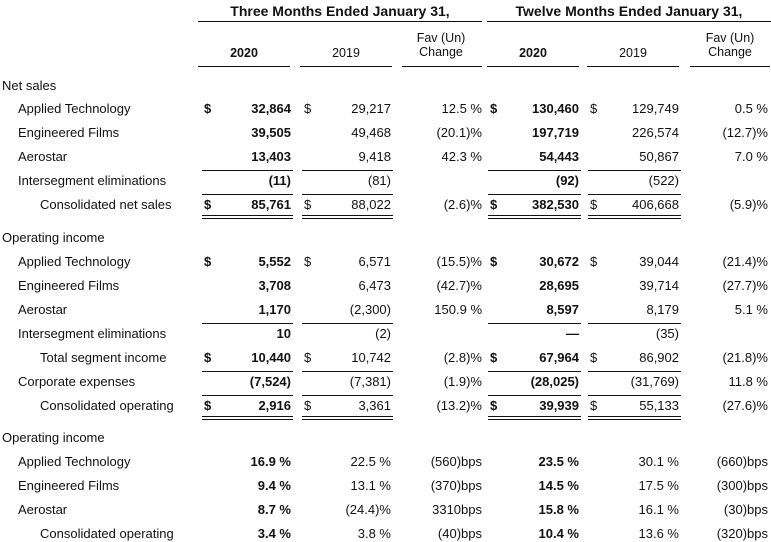 This screenshot has width=771, height=542. What do you see at coordinates (459, 261) in the screenshot?
I see `change-cell: (15.5)%` at bounding box center [459, 261].